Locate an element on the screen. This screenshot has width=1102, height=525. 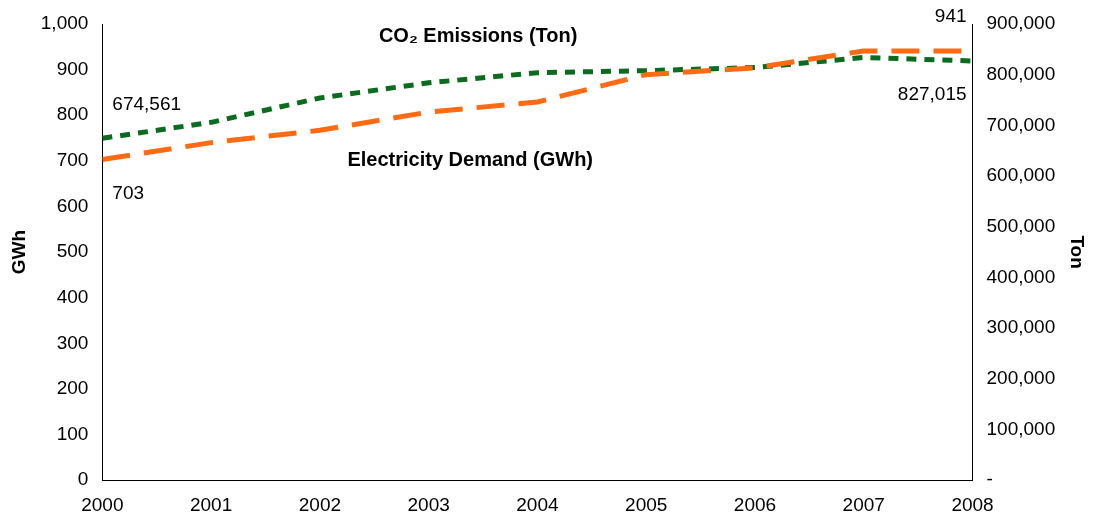
x-tick-label: 2001 is located at coordinates (211, 504).